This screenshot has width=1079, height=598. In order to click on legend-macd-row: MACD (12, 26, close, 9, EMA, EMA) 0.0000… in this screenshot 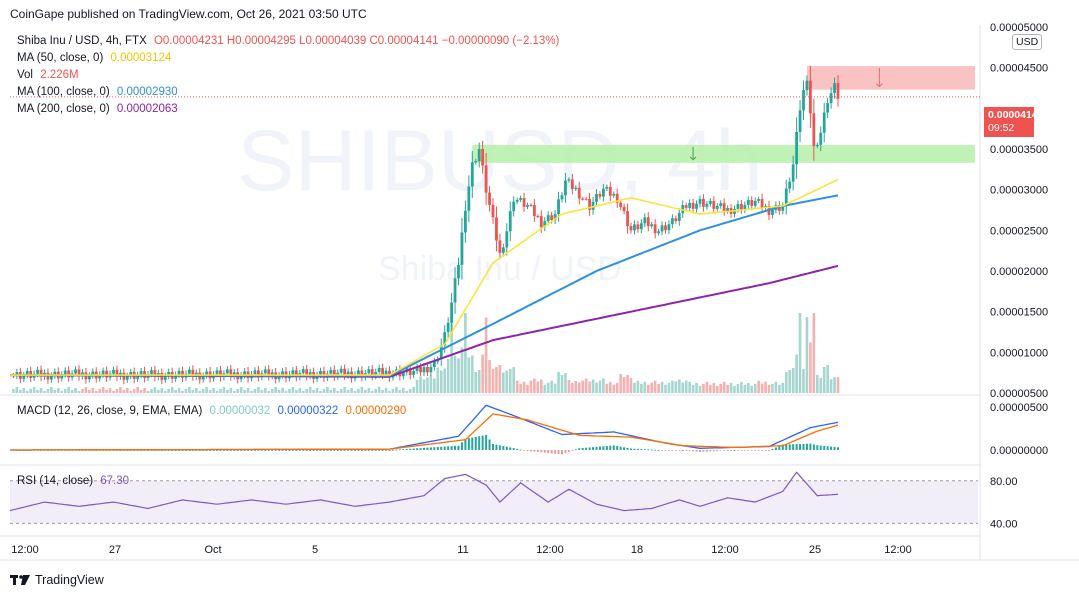, I will do `click(213, 411)`.